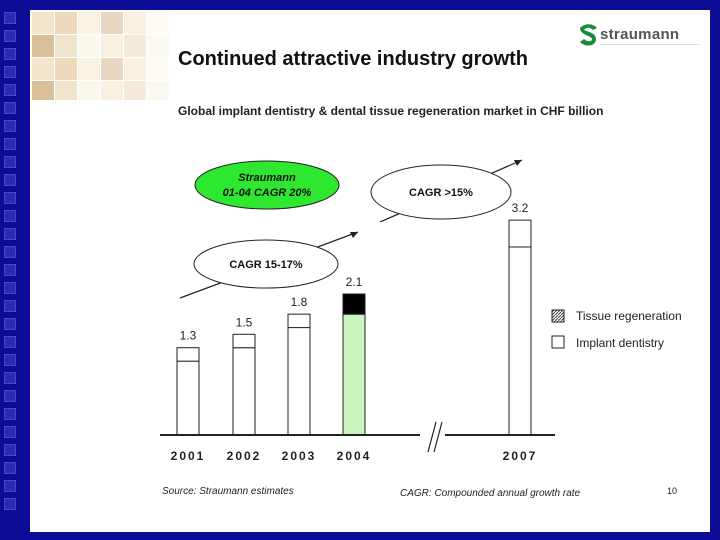 The image size is (720, 540). What do you see at coordinates (558, 316) in the screenshot?
I see `legend-swatch-tissue` at bounding box center [558, 316].